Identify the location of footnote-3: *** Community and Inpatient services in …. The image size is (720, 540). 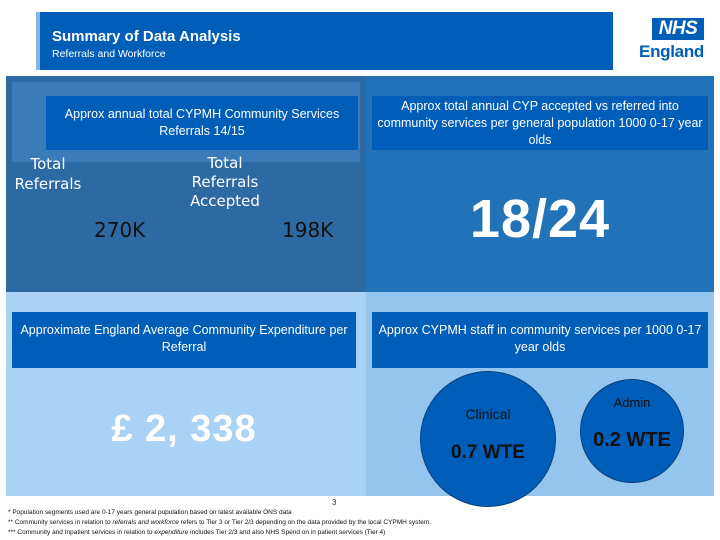
(196, 532).